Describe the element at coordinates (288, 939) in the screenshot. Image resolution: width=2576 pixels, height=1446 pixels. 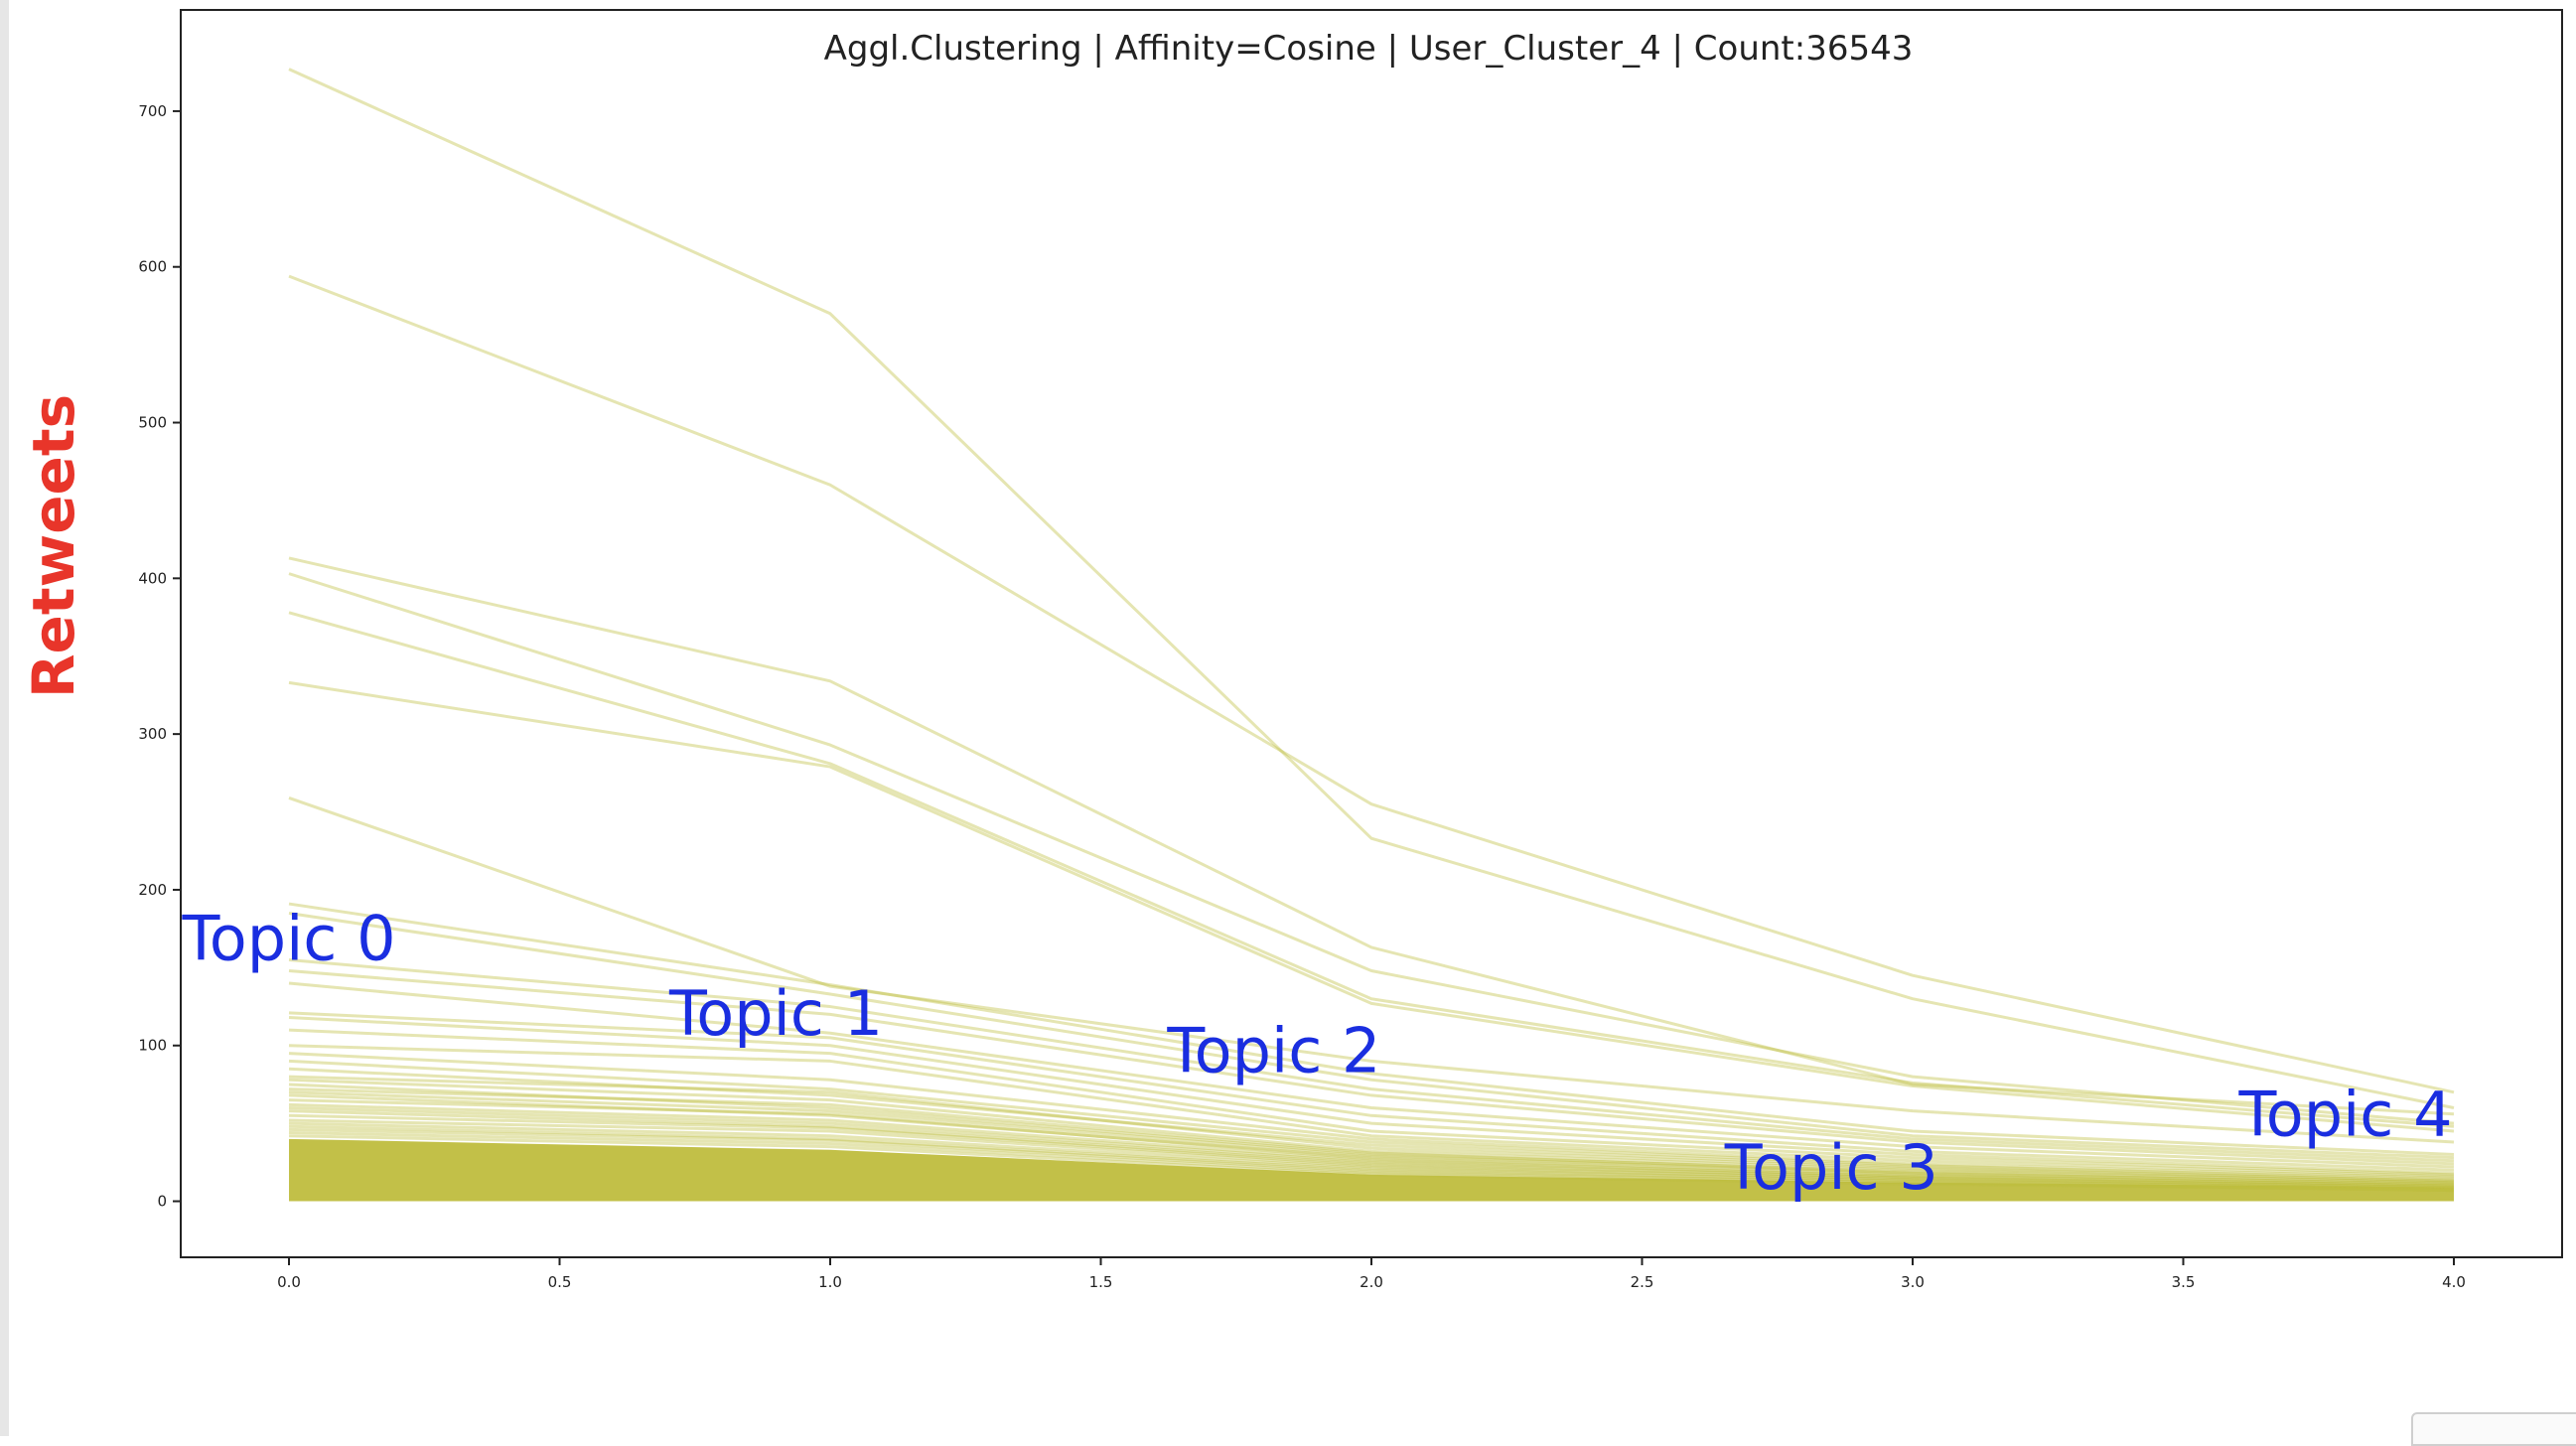
I see `topic-annotation-0: Topic 0` at that location.